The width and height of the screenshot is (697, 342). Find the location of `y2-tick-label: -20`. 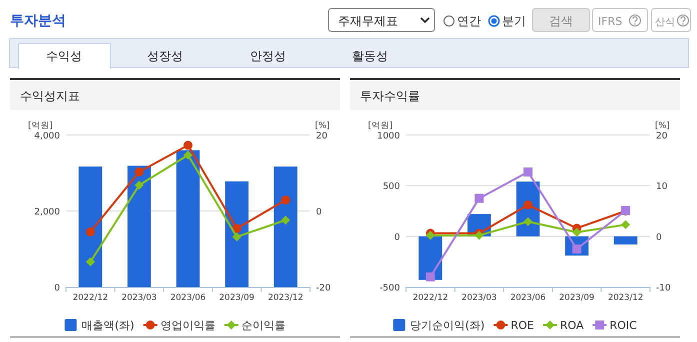

y2-tick-label: -20 is located at coordinates (323, 289).